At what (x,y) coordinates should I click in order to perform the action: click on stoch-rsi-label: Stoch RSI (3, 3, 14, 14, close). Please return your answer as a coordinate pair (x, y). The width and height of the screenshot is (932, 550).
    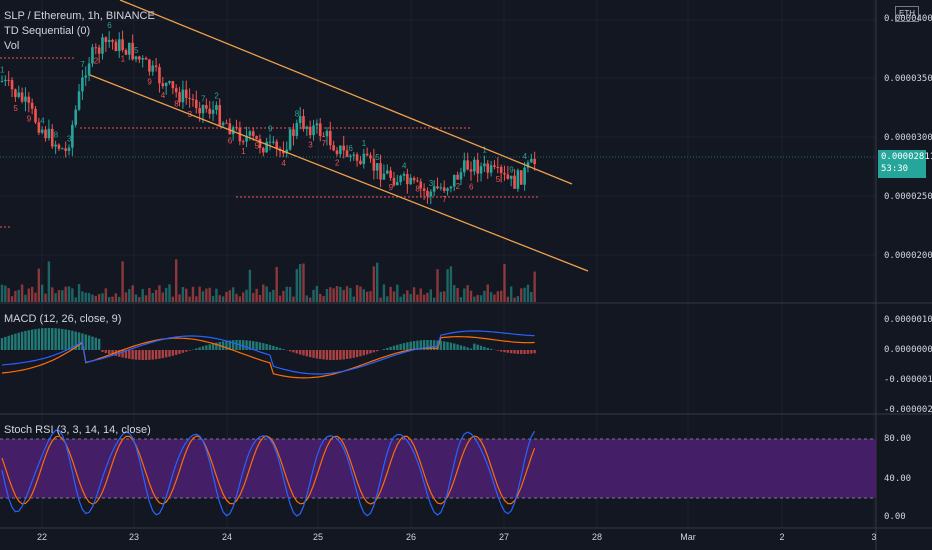
    Looking at the image, I should click on (77, 430).